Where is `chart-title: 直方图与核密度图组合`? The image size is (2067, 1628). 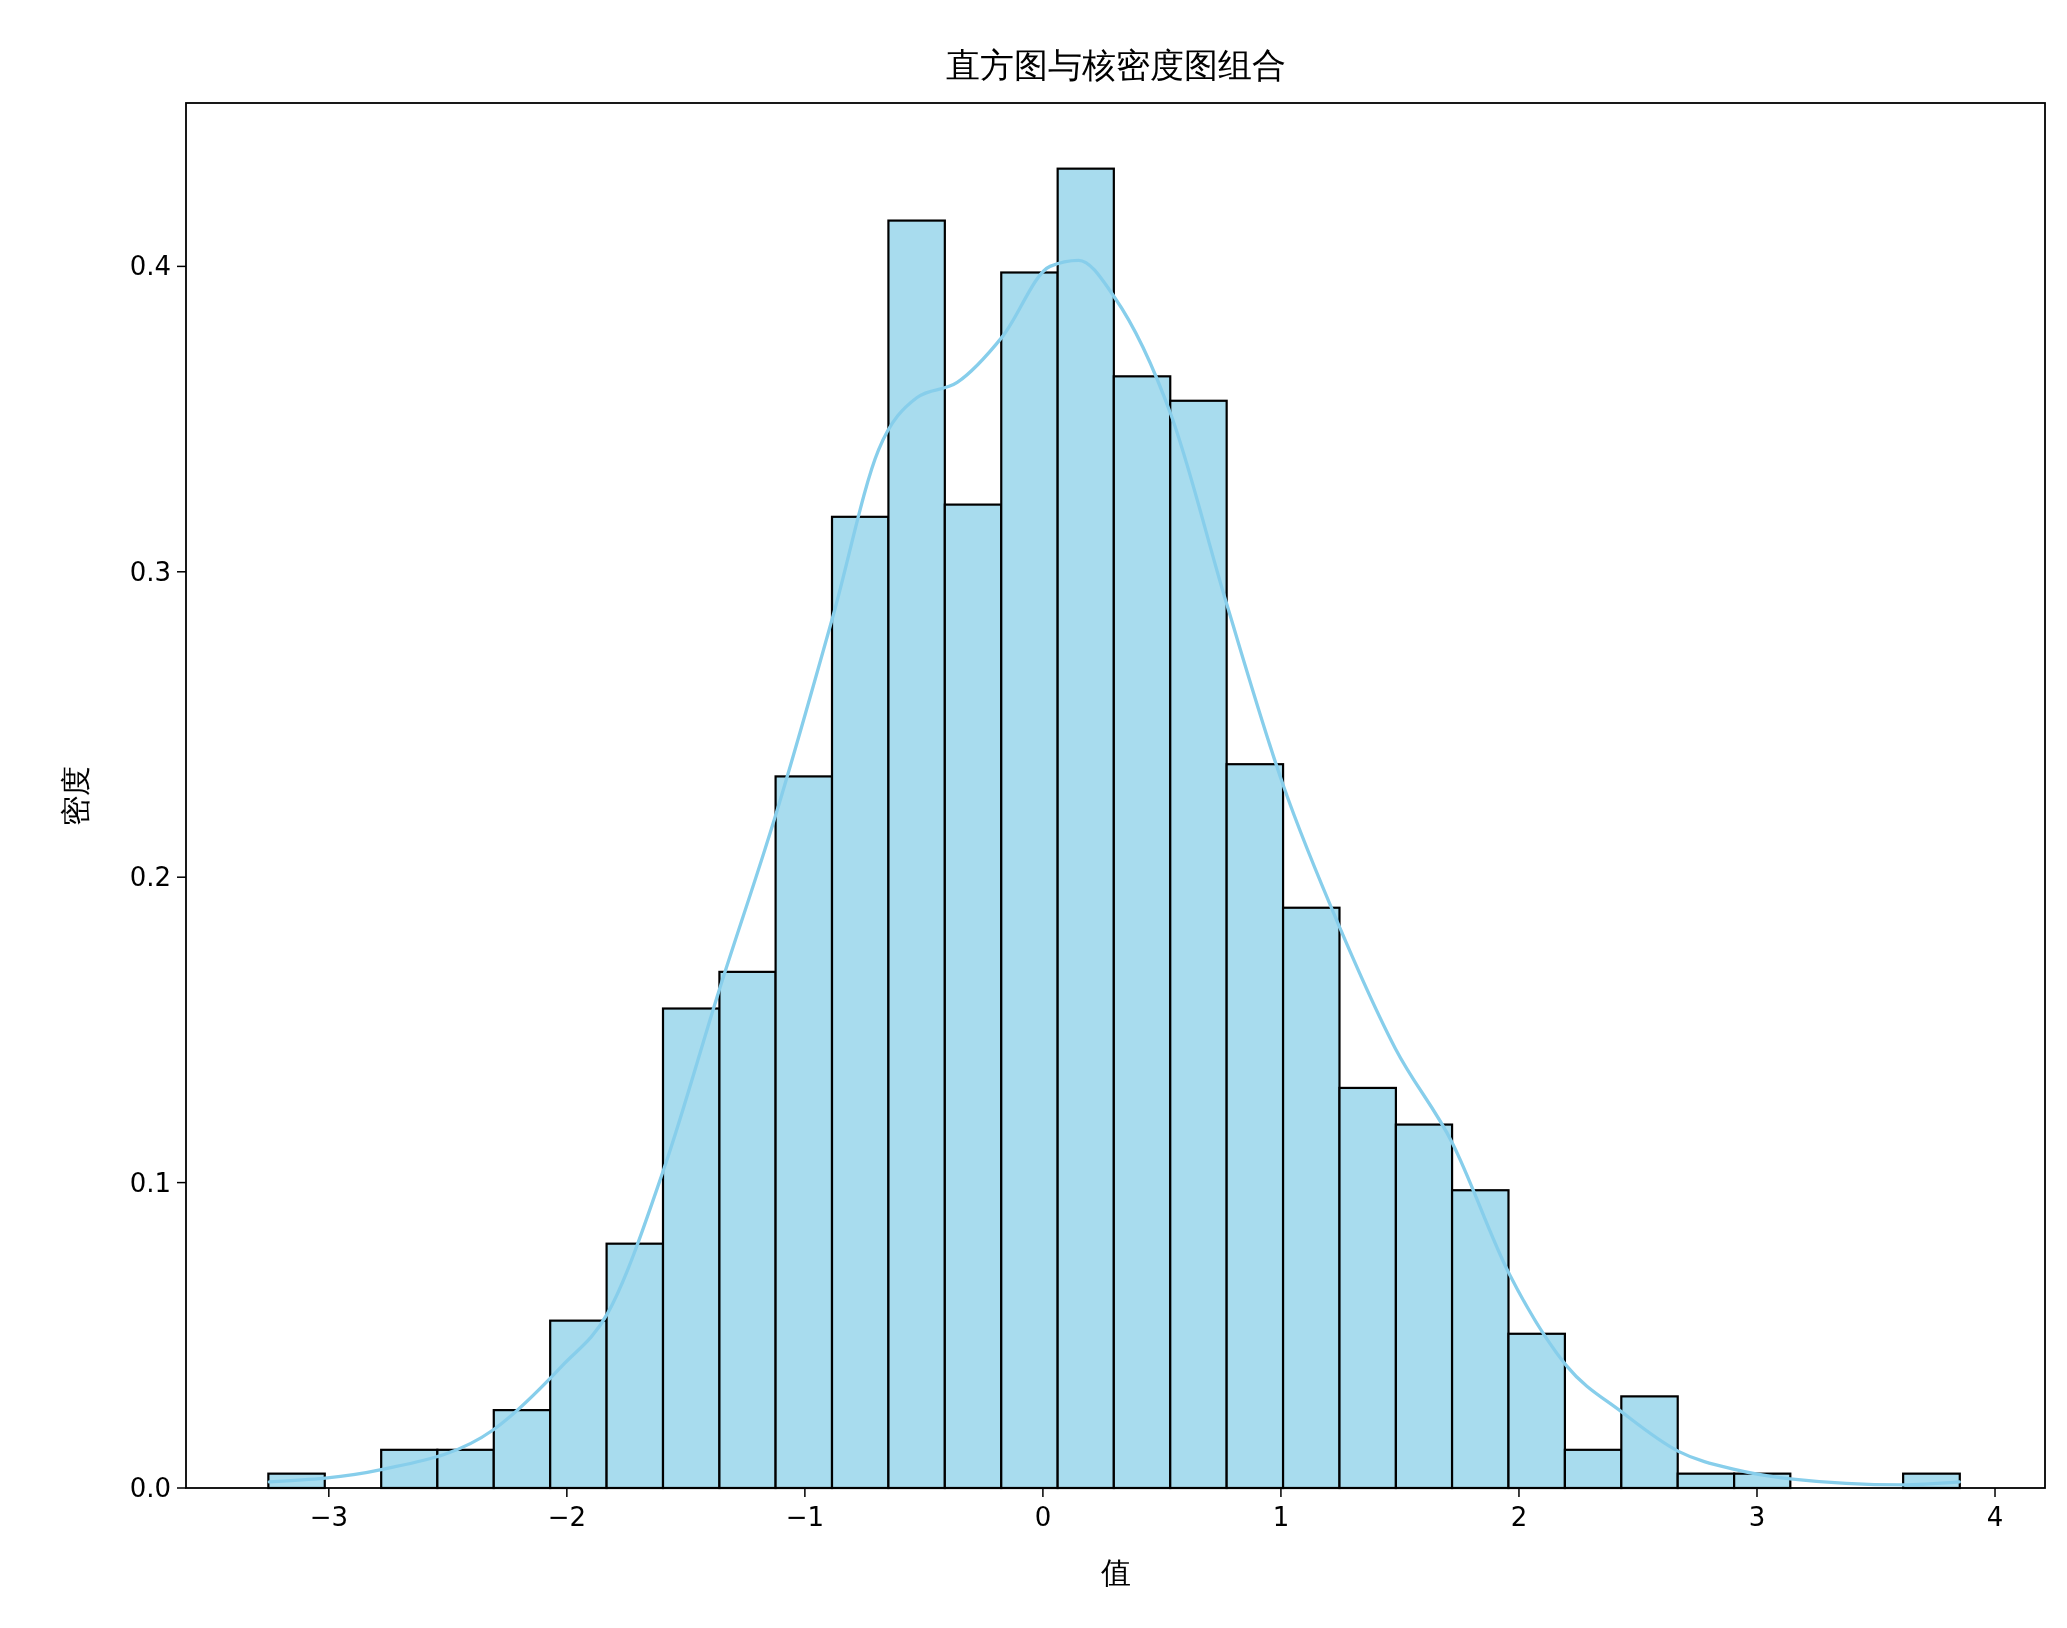 chart-title: 直方图与核密度图组合 is located at coordinates (1115, 65).